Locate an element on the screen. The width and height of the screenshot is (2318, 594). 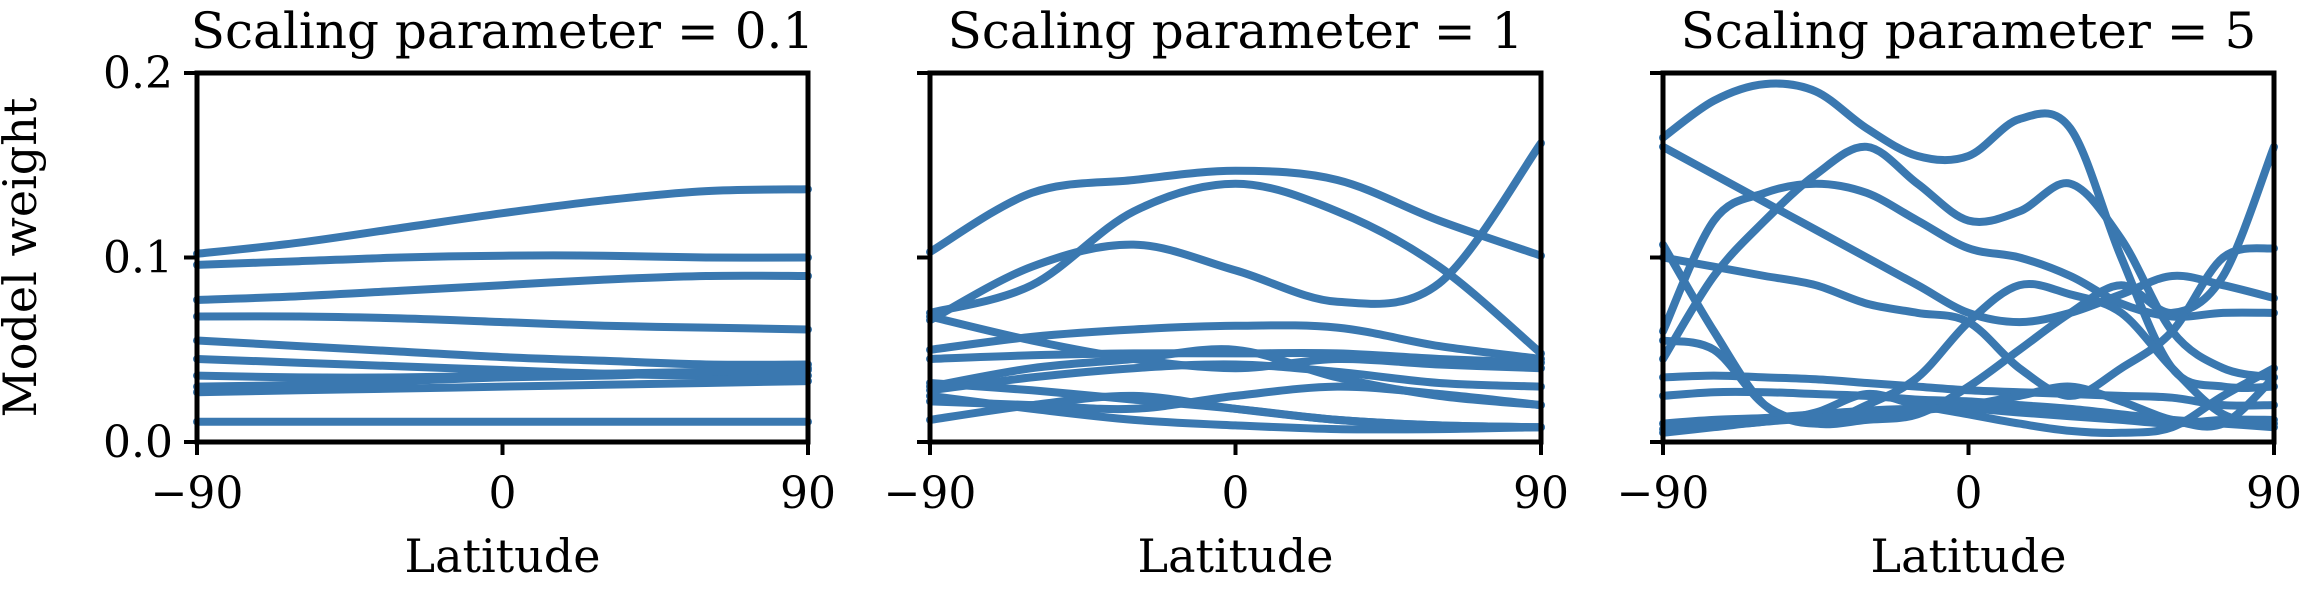
chart-title: Scaling parameter = 5 is located at coordinates (1969, 31).